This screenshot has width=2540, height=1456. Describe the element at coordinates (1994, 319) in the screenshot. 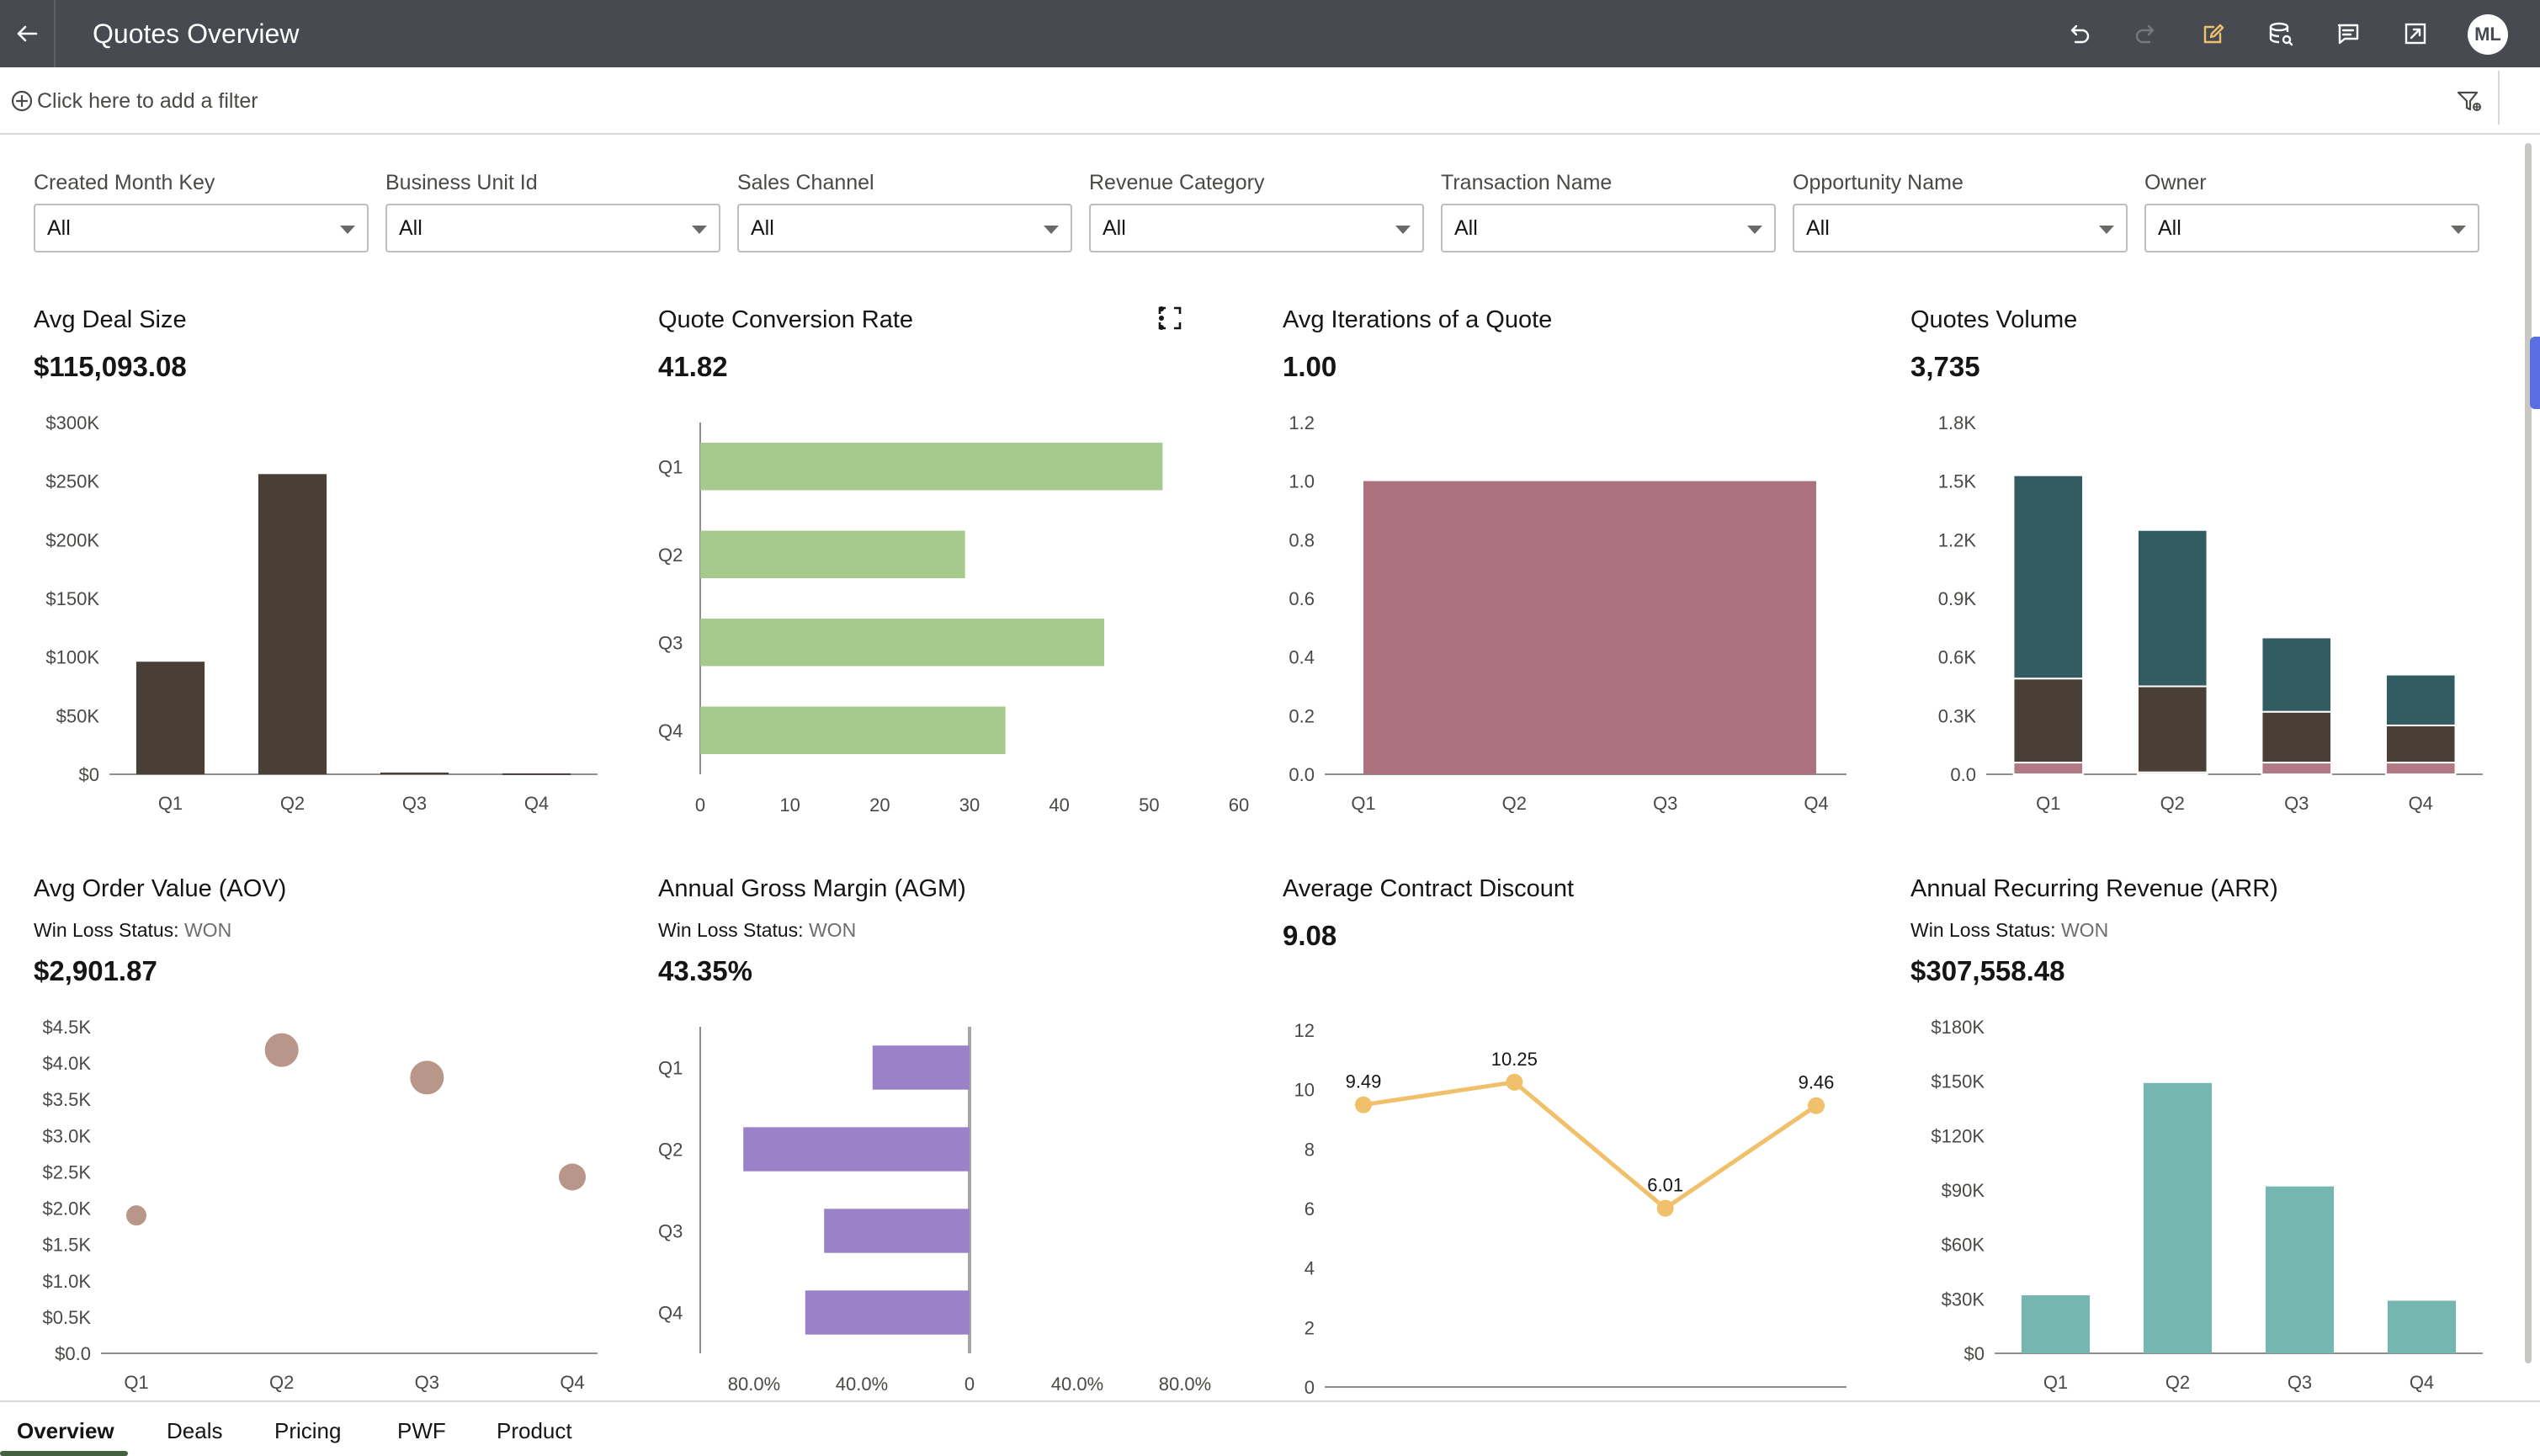

I see `tile-title: Quotes Volume` at that location.